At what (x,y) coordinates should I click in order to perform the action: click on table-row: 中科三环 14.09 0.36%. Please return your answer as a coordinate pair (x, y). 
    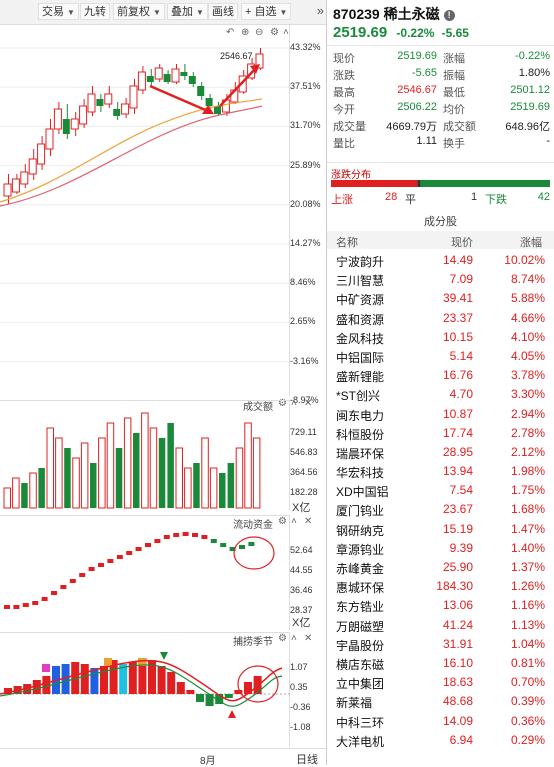
    Looking at the image, I should click on (440, 720).